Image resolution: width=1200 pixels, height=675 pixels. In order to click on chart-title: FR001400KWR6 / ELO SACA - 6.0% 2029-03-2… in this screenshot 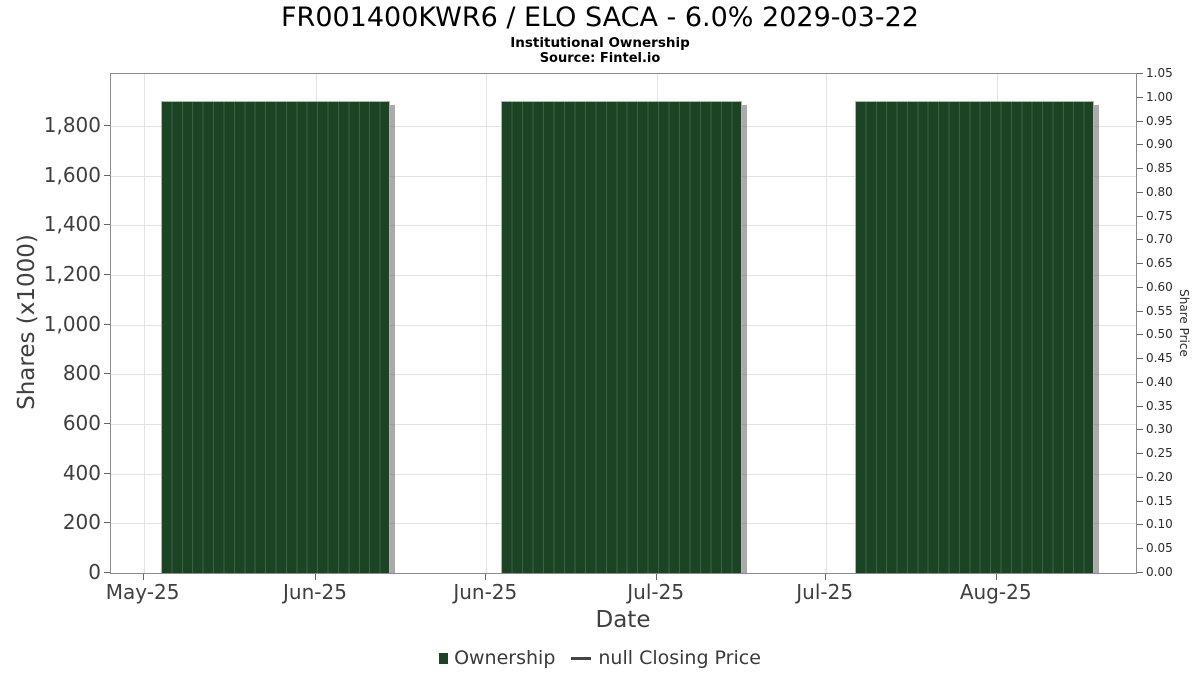, I will do `click(600, 17)`.